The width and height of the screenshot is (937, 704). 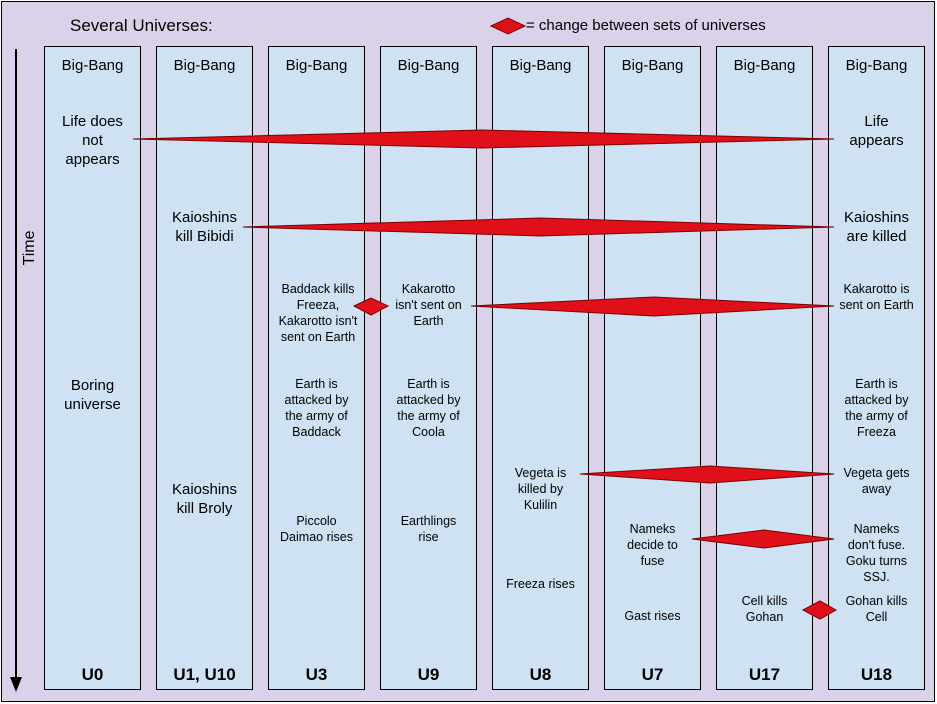 What do you see at coordinates (876, 553) in the screenshot?
I see `event-nameks-dont-fuse: Nameks don't fuse. Goku turns SSJ.` at bounding box center [876, 553].